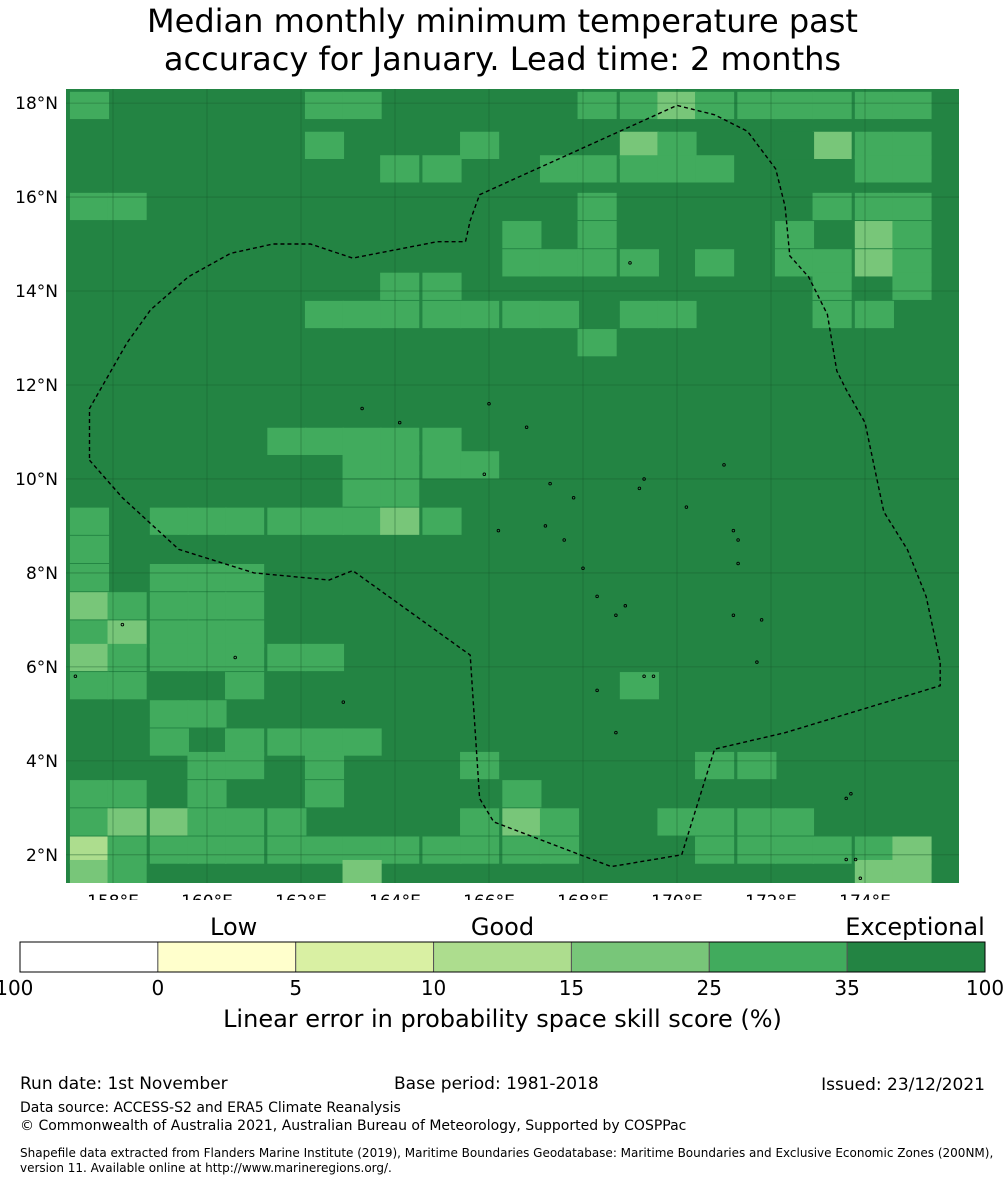 The height and width of the screenshot is (1185, 1005). Describe the element at coordinates (113, 896) in the screenshot. I see `longitude-tick-label: 158°E` at that location.